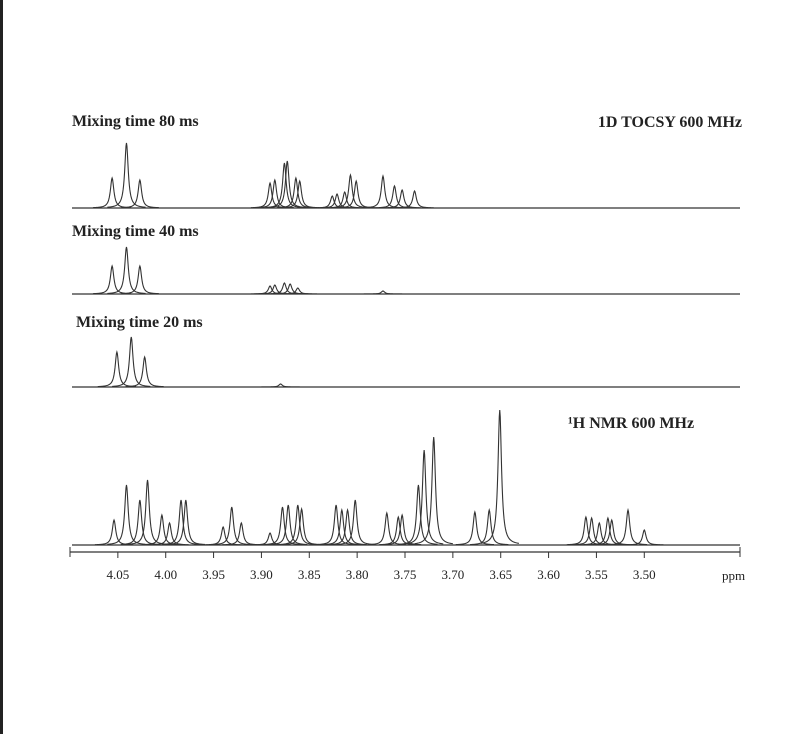  Describe the element at coordinates (405, 574) in the screenshot. I see `x-tick-label: 3.75` at that location.